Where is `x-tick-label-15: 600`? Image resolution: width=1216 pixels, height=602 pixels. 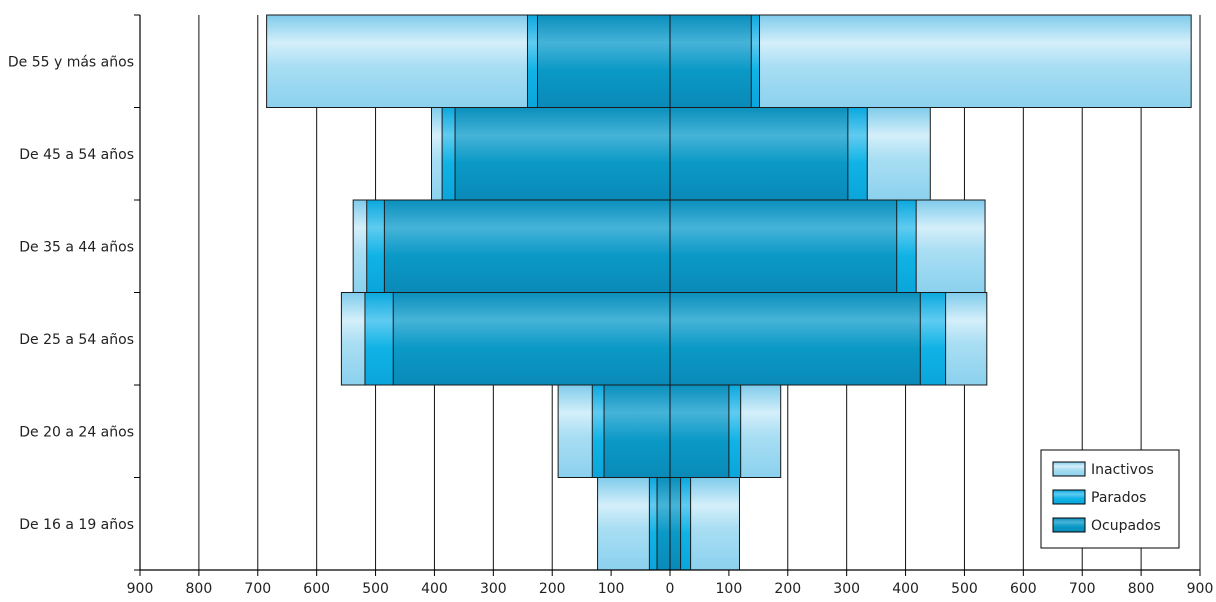 x-tick-label-15: 600 is located at coordinates (1023, 589).